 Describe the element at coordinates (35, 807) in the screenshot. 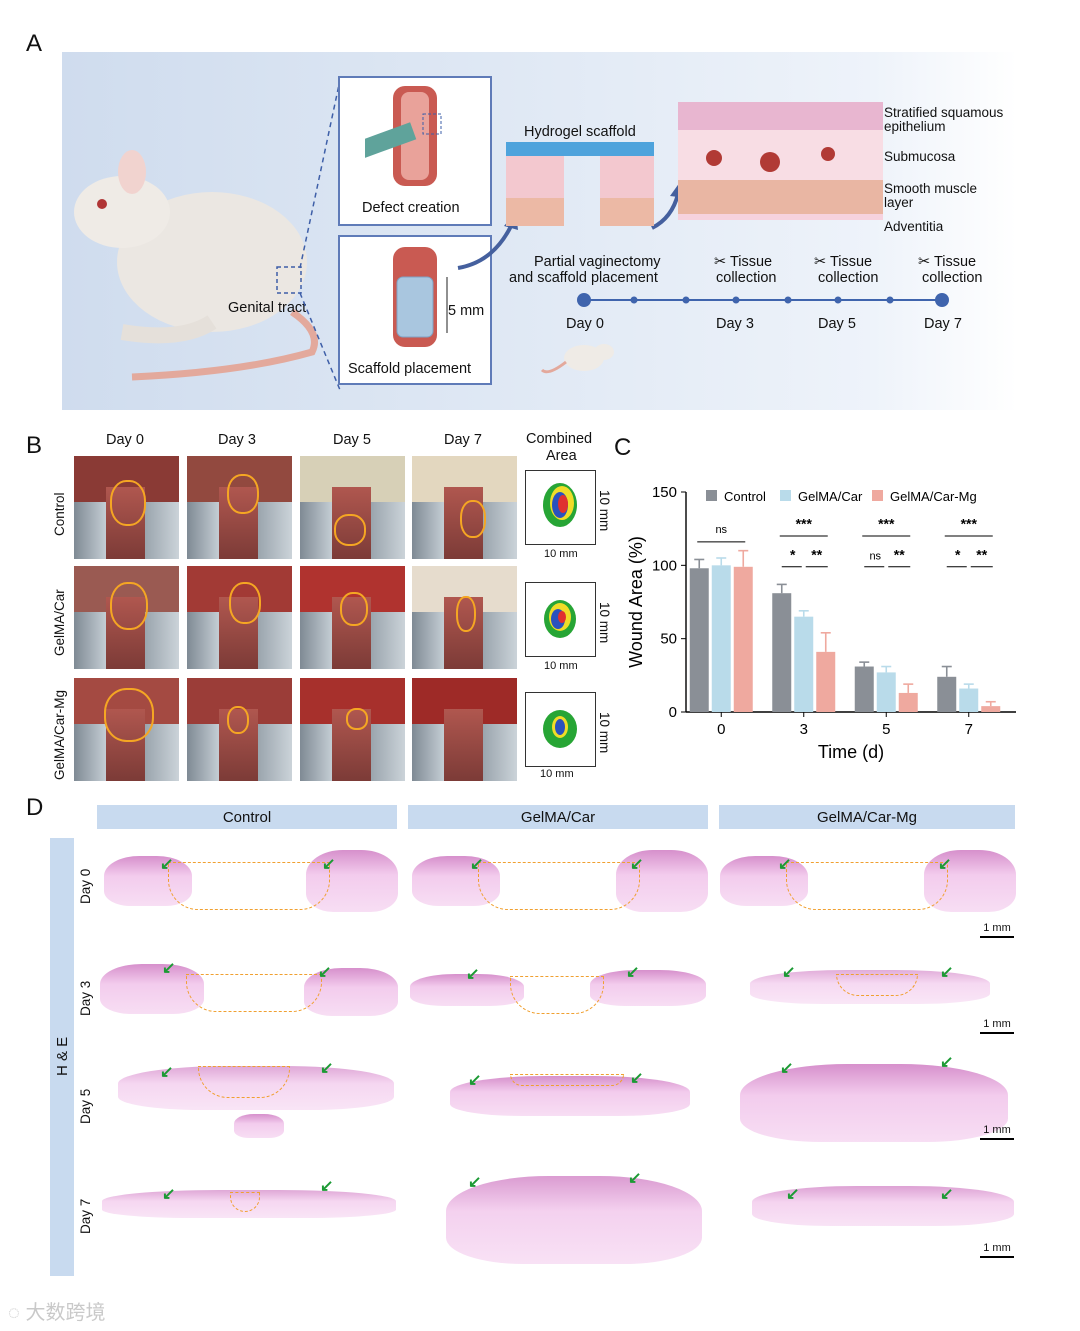

I see `panel-label-d: D` at that location.